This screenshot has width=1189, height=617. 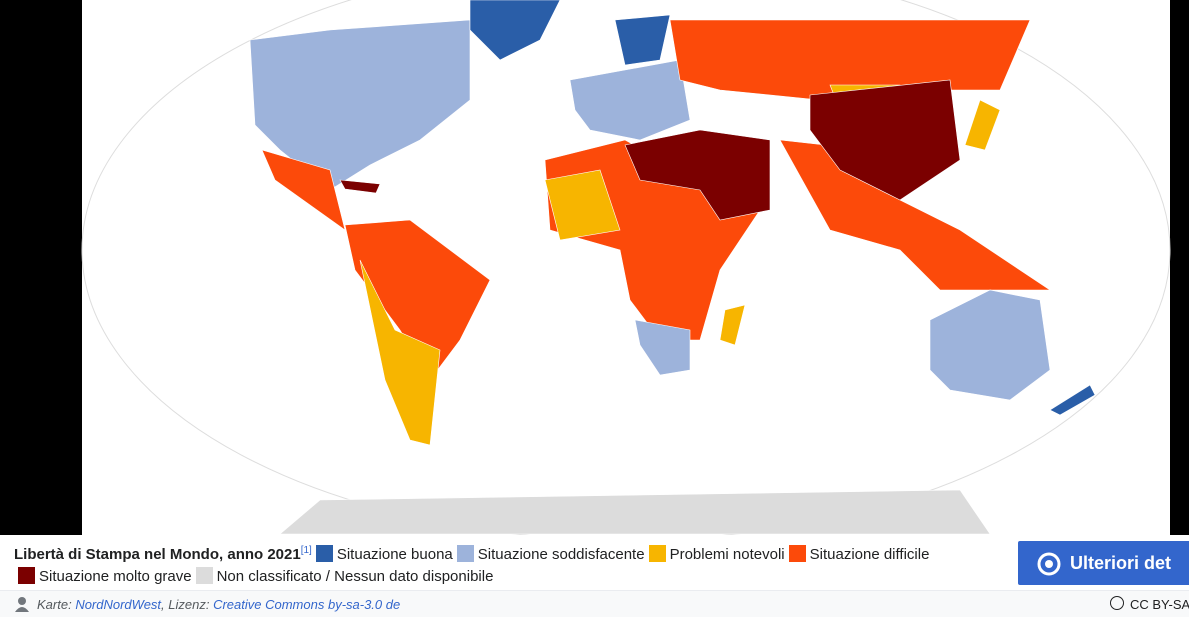 What do you see at coordinates (561, 554) in the screenshot?
I see `legend-label: Situazione soddisfacente` at bounding box center [561, 554].